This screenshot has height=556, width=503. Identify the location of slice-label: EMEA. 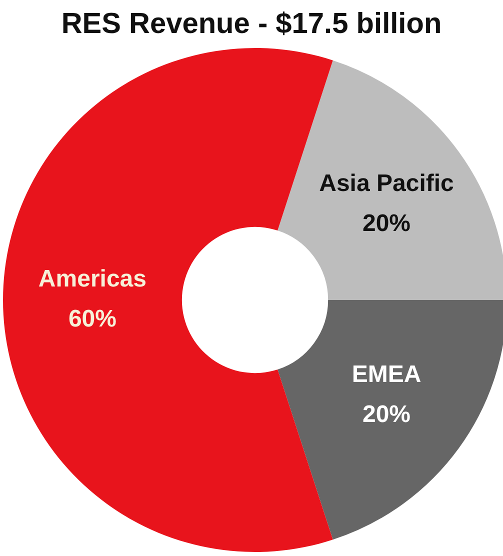
(387, 374).